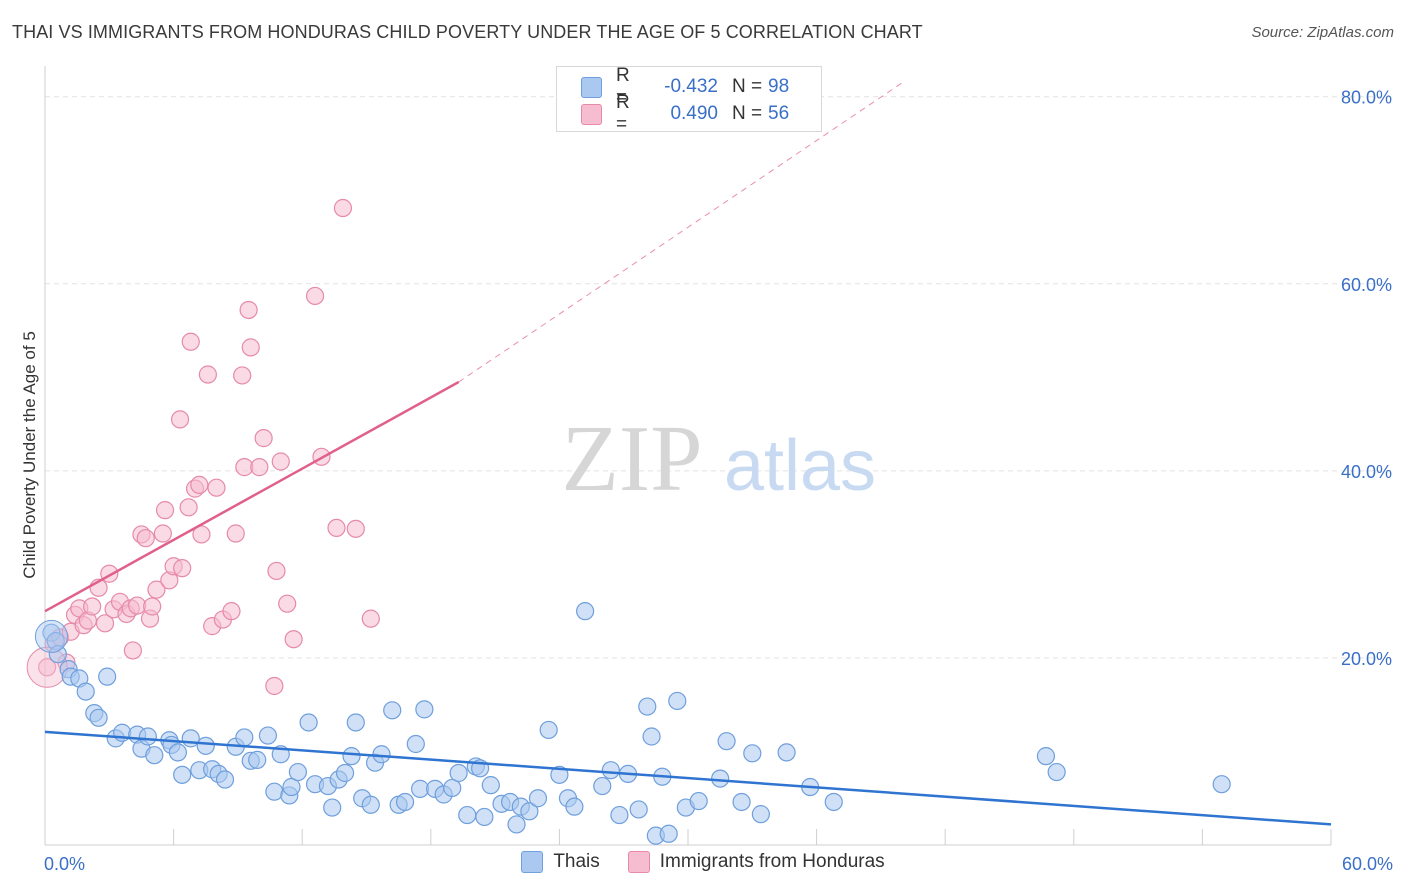 The image size is (1406, 892). Describe the element at coordinates (779, 86) in the screenshot. I see `n-value: 98` at that location.